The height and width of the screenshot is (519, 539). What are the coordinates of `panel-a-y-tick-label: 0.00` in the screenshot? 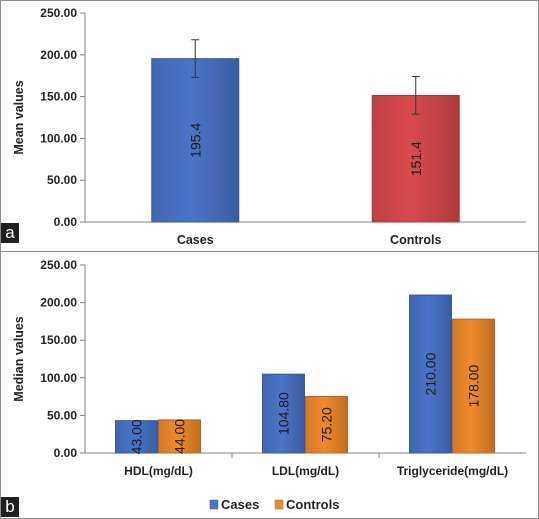 It's located at (66, 222).